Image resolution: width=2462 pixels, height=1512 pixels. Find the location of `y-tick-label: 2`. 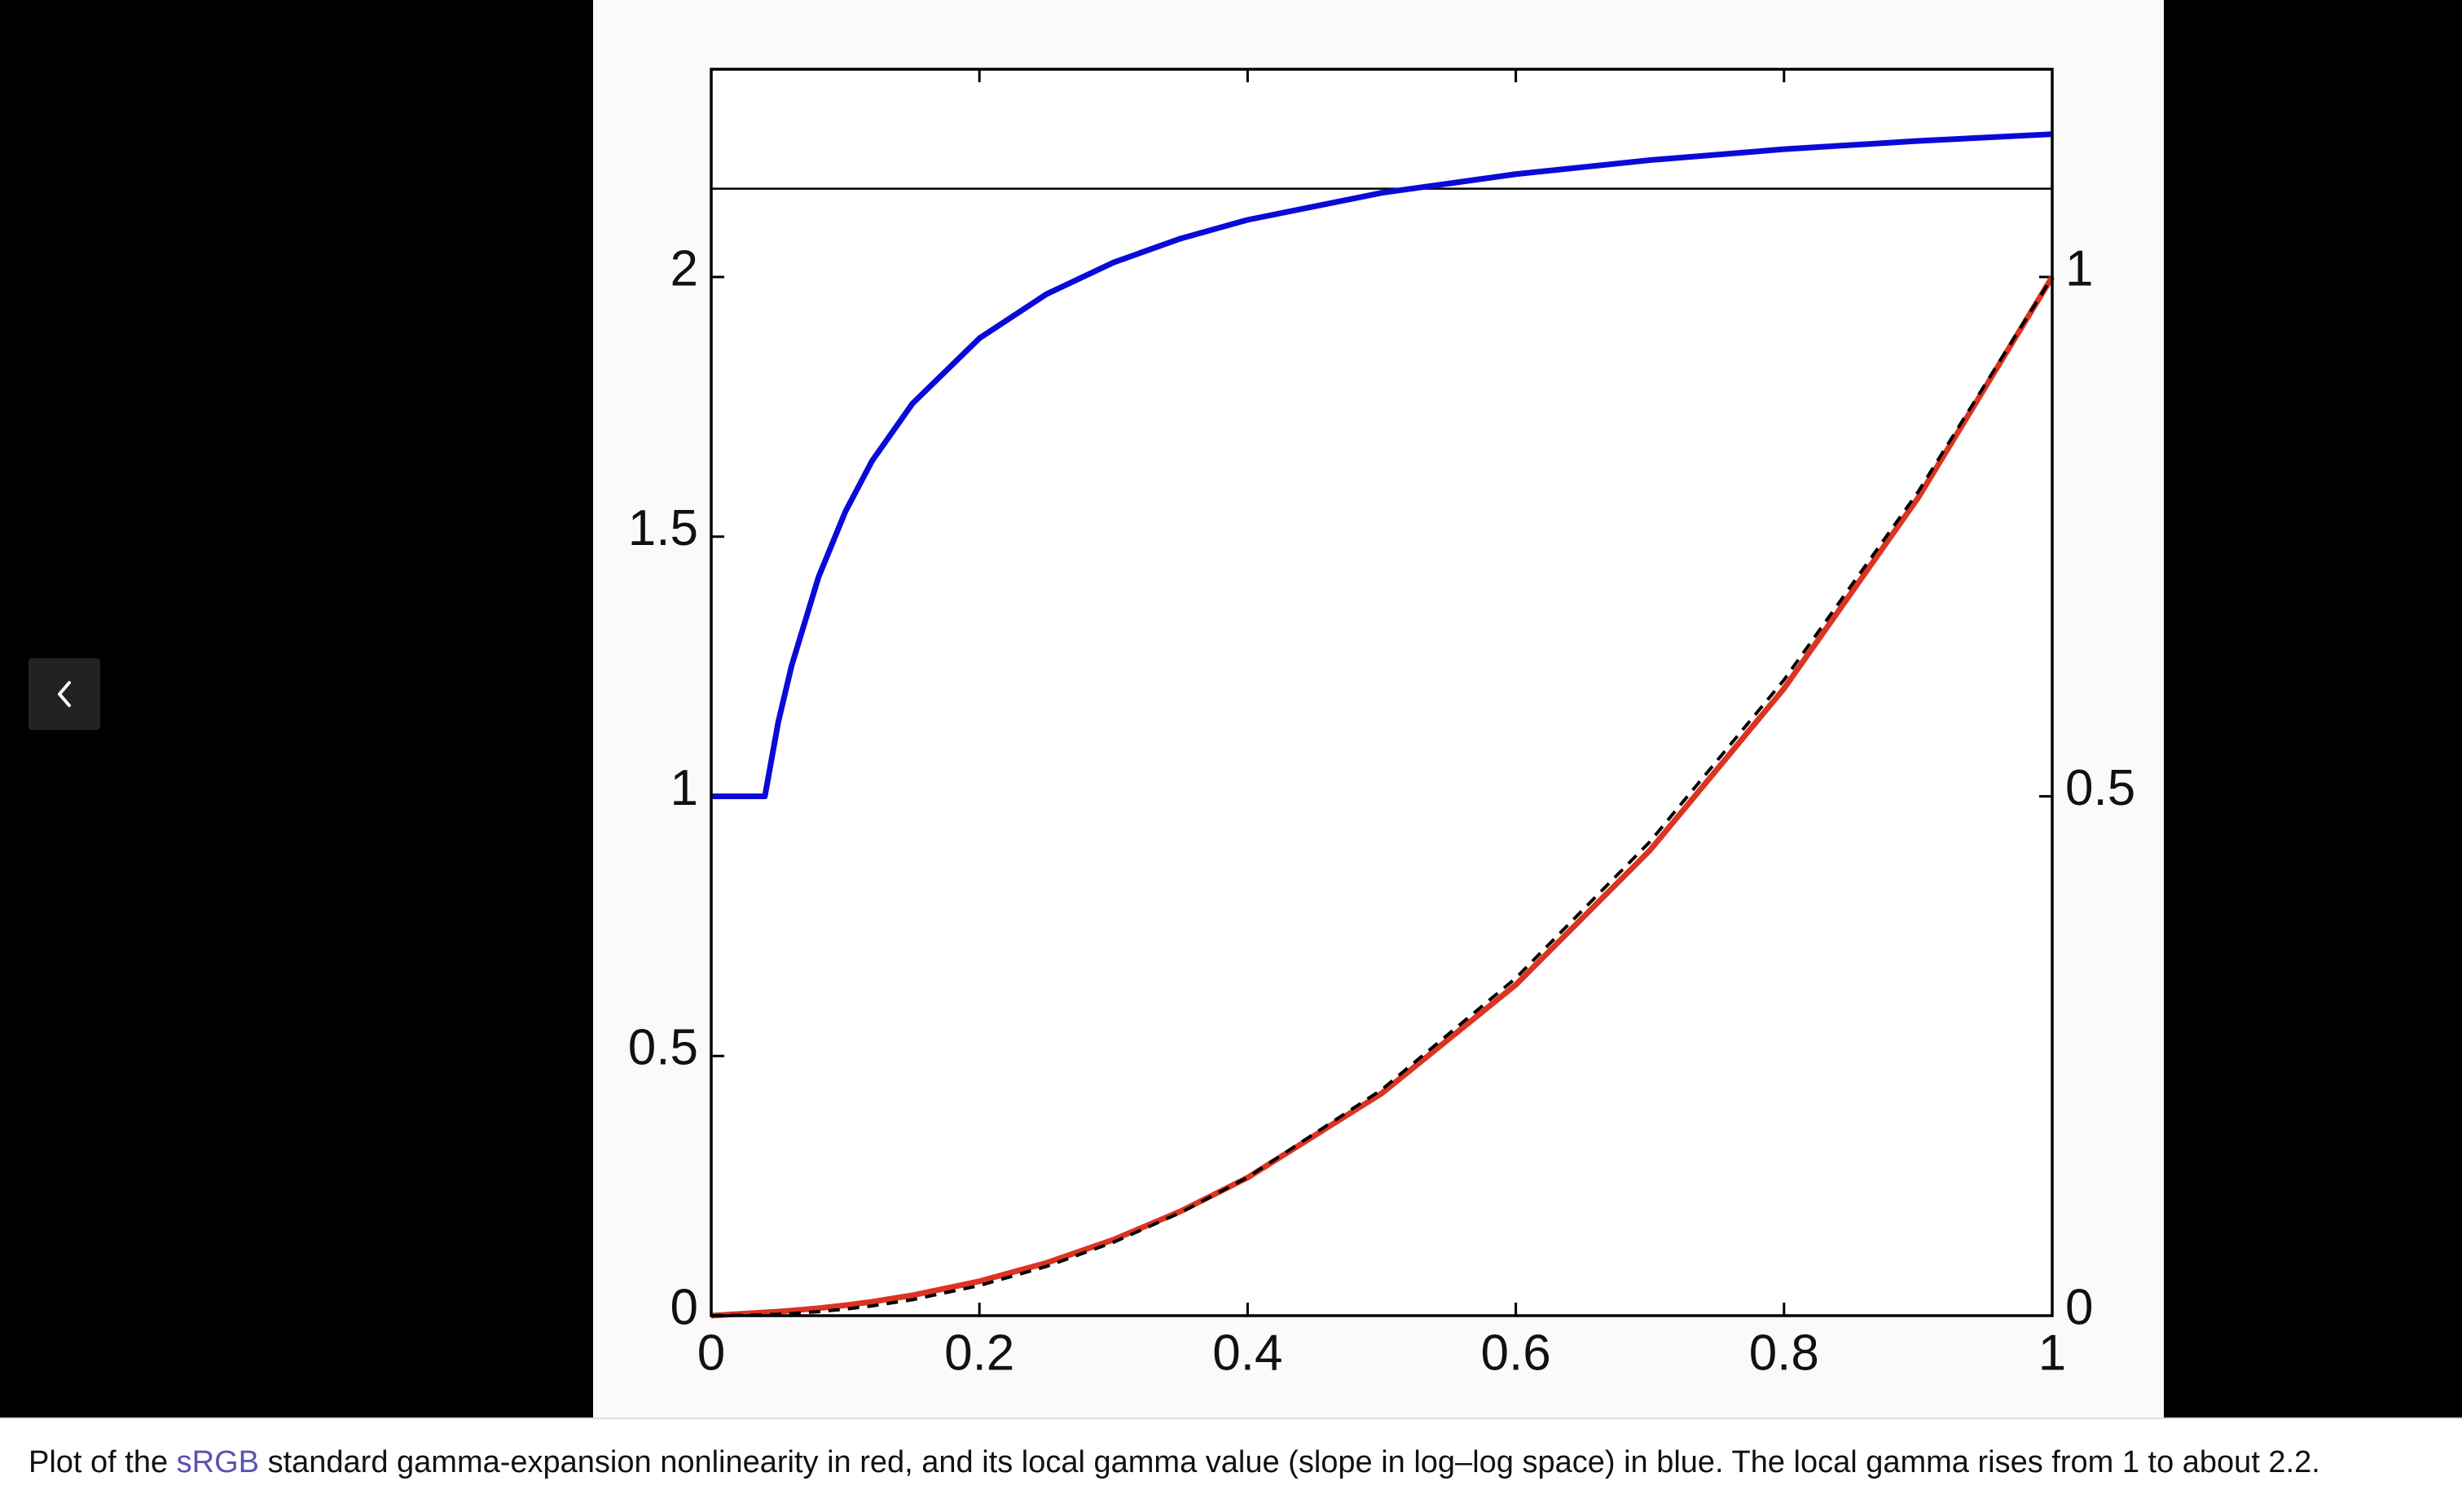

y-tick-label: 2 is located at coordinates (684, 268).